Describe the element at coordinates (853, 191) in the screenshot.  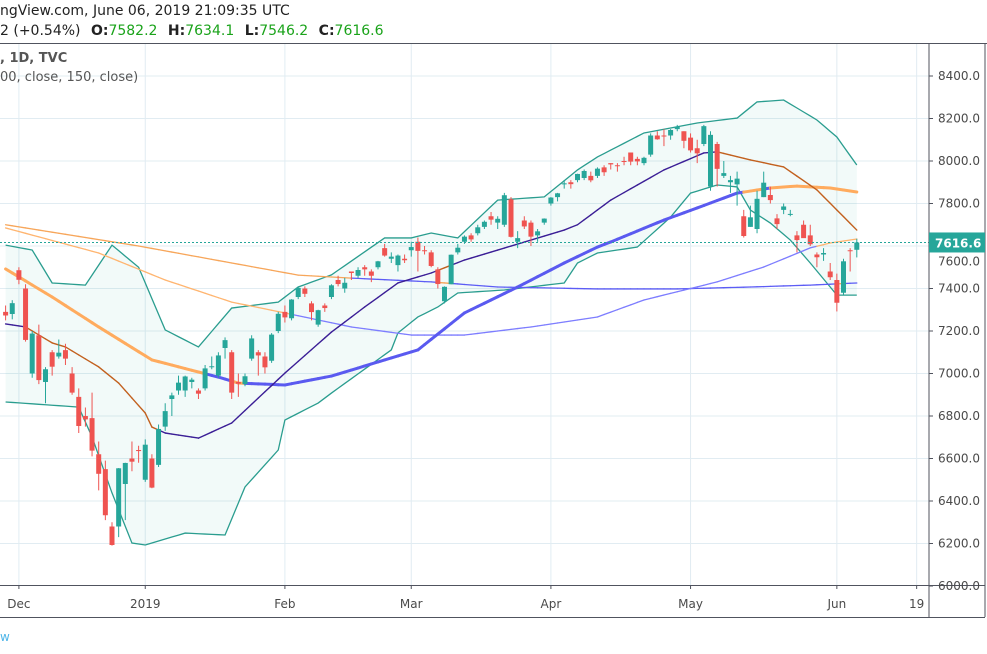
I see `ma50-segment` at that location.